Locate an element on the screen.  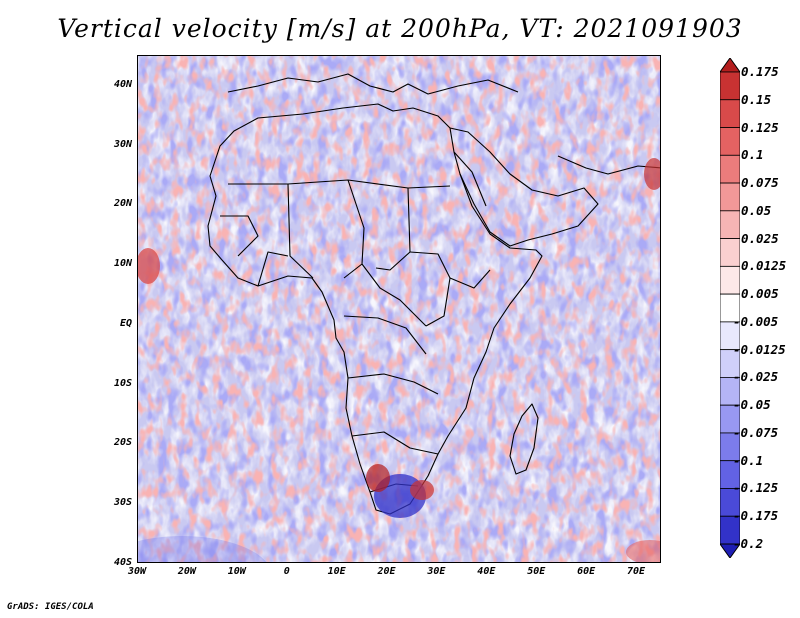
colorbar-level-label: 0.05 is located at coordinates (756, 210).